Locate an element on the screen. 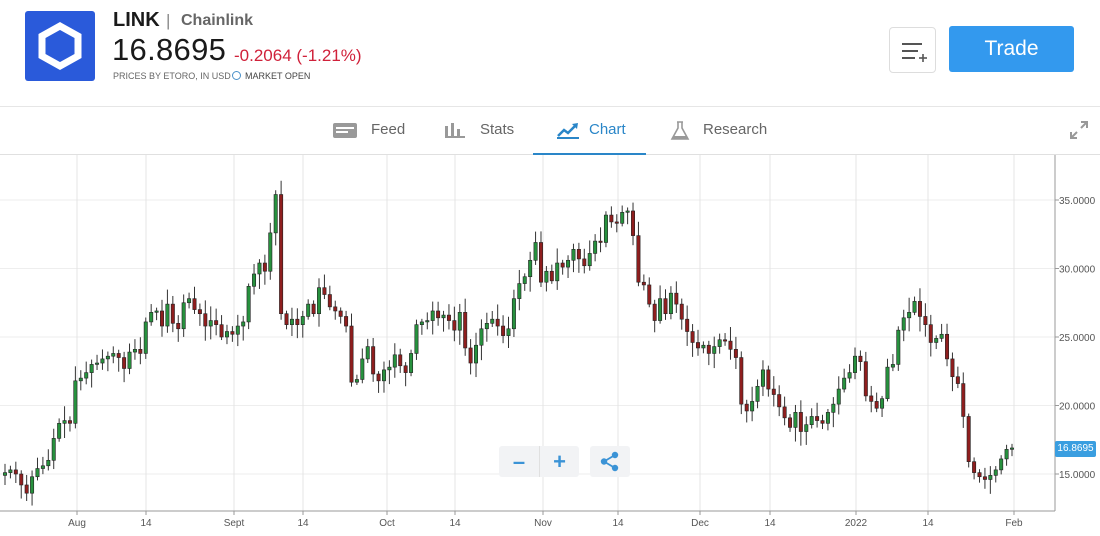 This screenshot has height=536, width=1100. tab-research-label: Research is located at coordinates (735, 129).